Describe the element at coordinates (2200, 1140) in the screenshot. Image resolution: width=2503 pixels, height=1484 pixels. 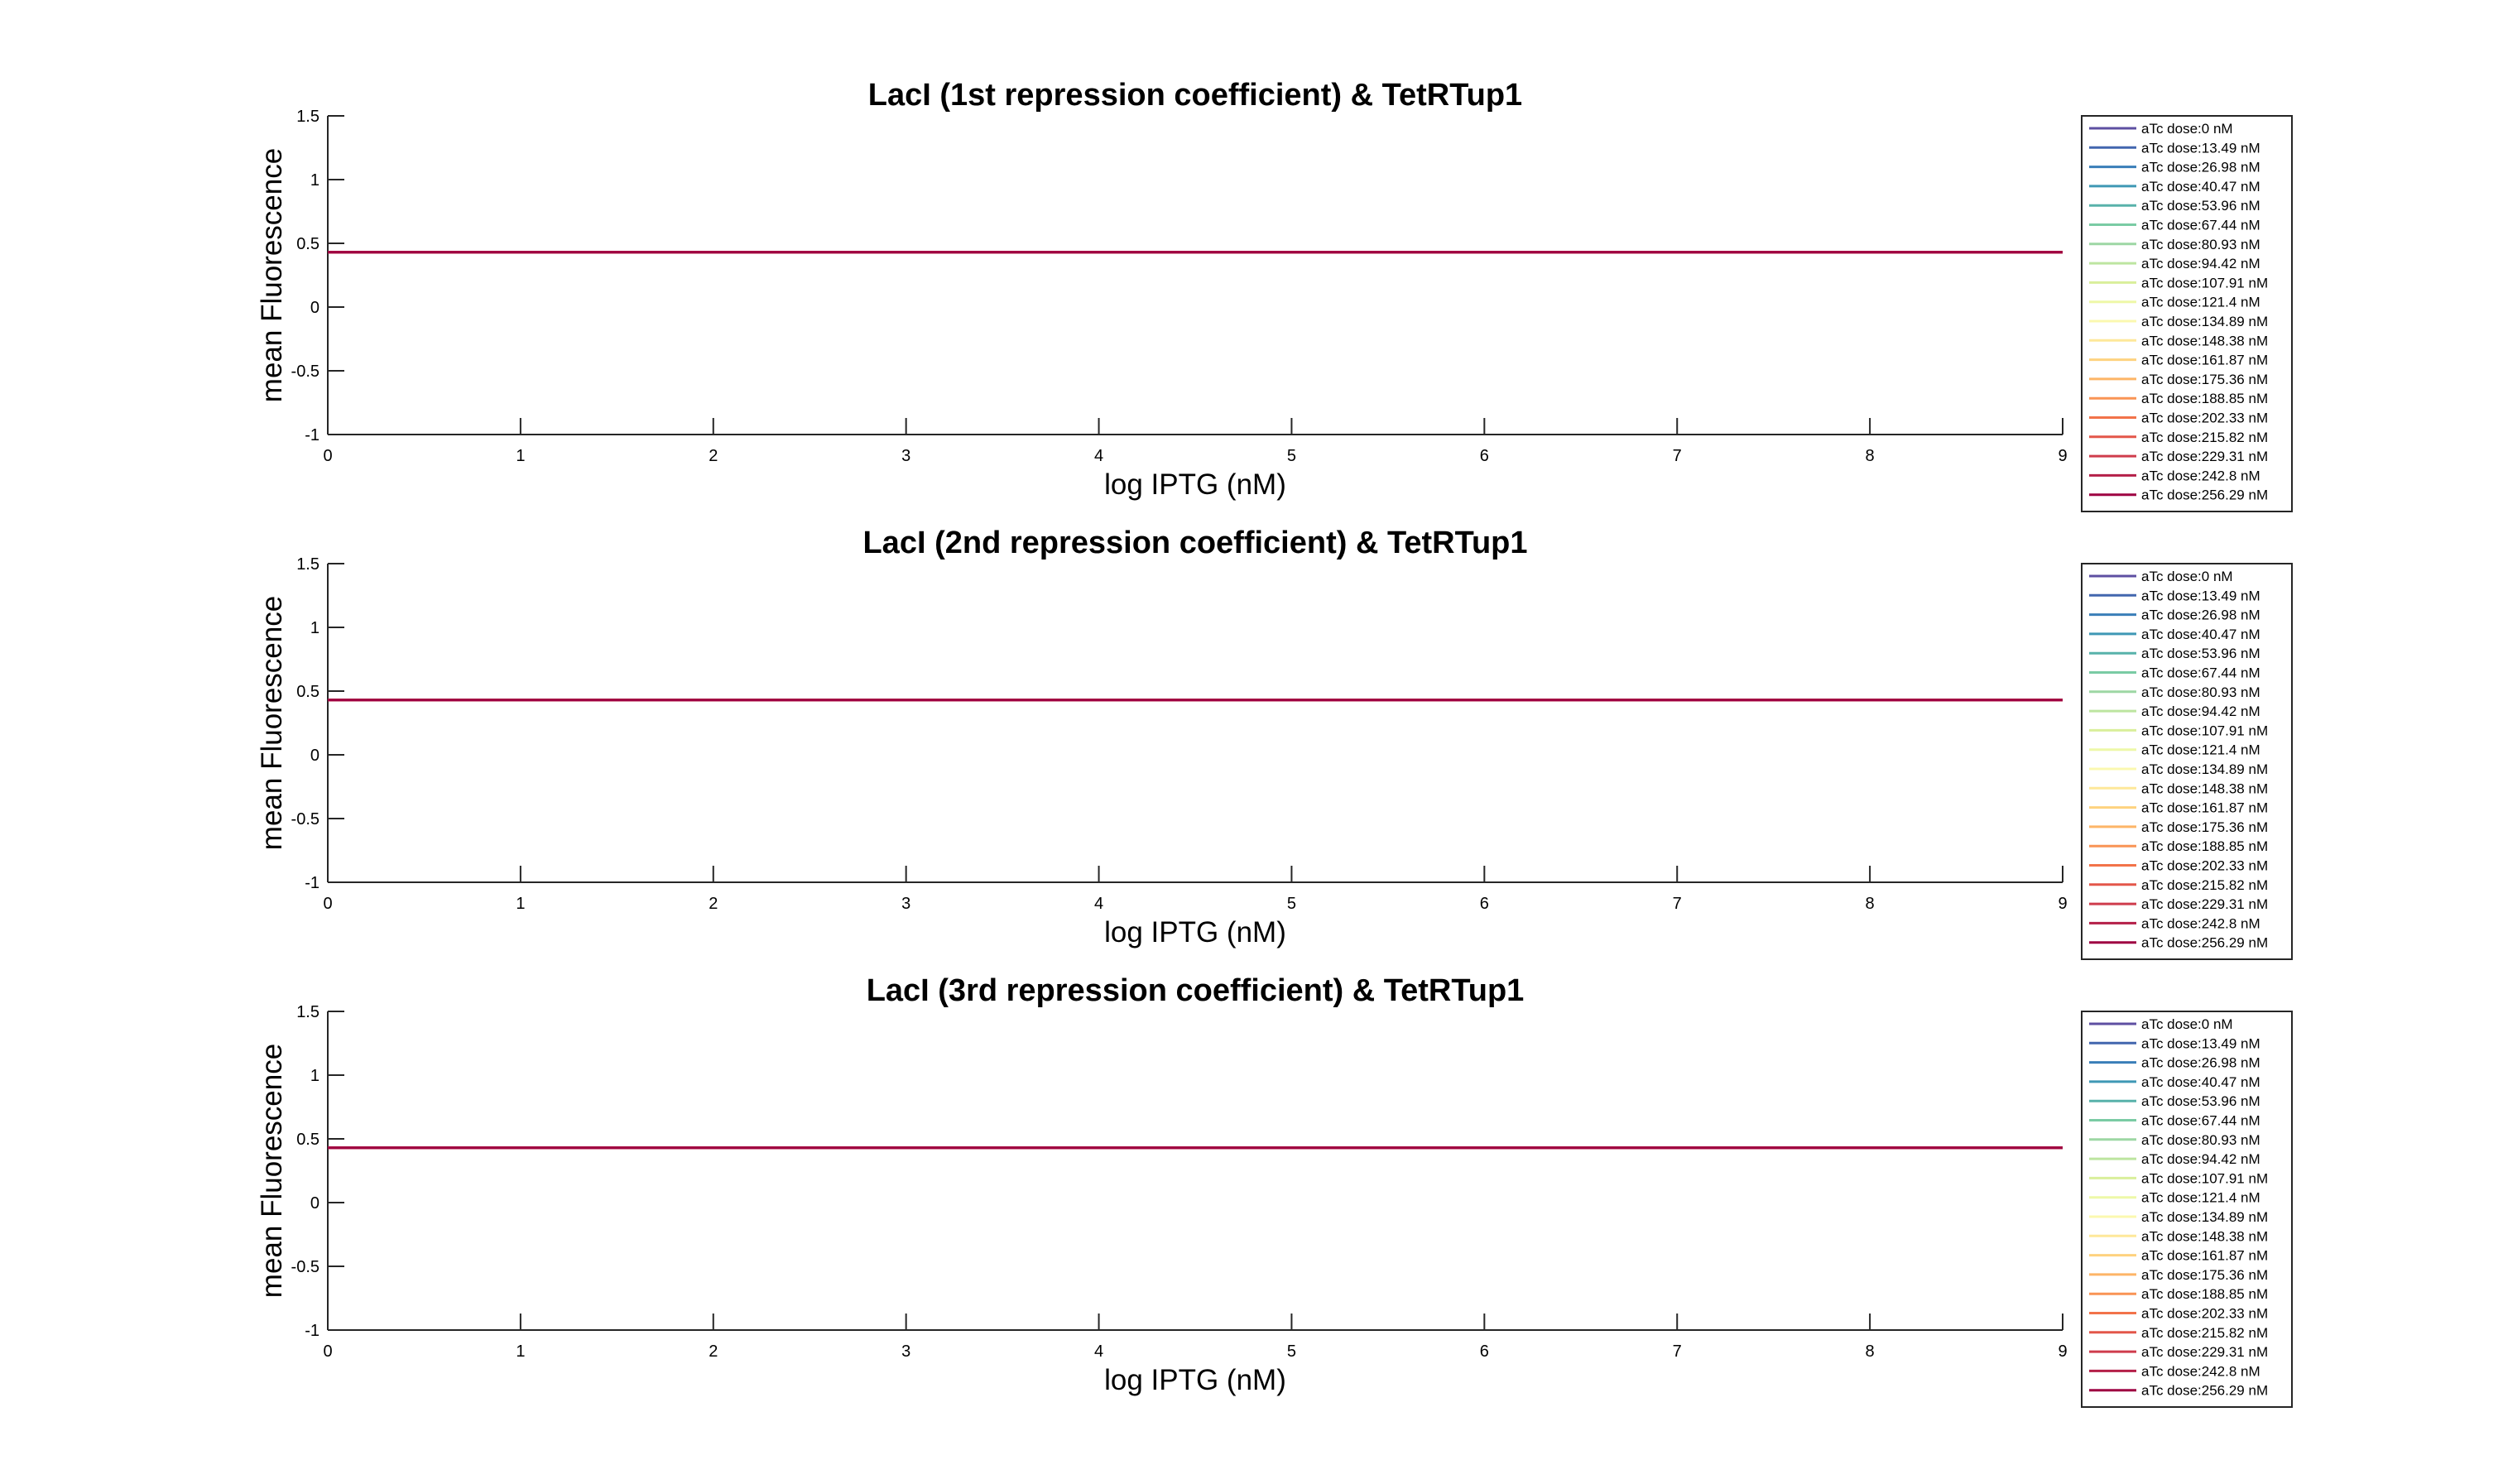
I see `legend-entry: aTc dose:80.93 nM` at that location.